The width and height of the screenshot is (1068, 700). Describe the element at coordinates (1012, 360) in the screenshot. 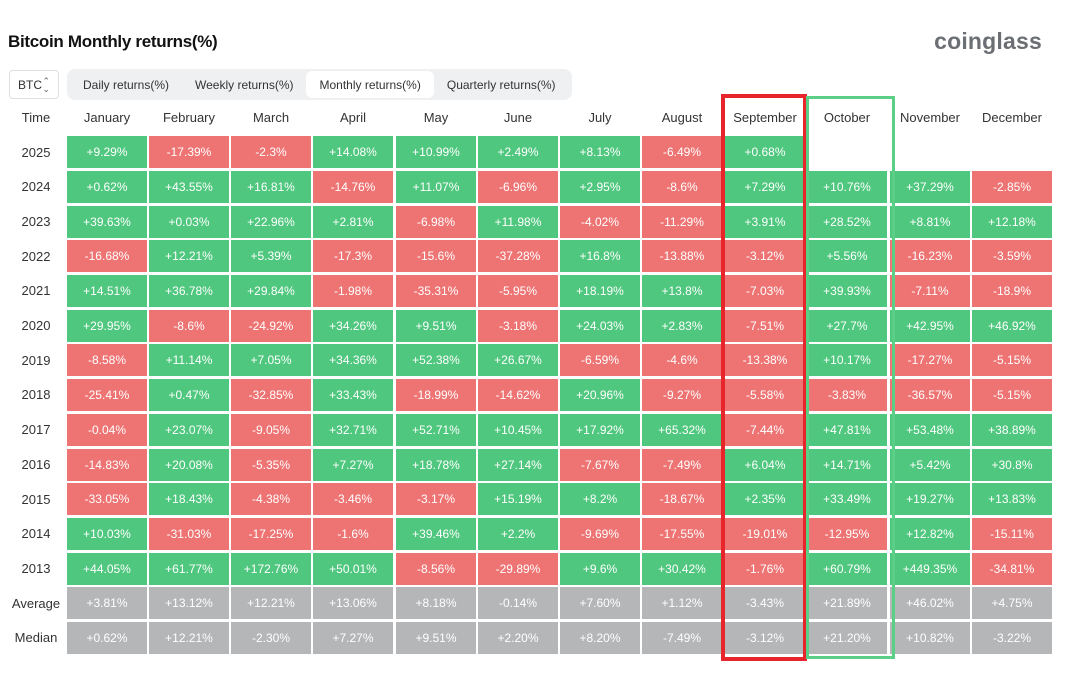

I see `return-cell: -5.15%` at that location.